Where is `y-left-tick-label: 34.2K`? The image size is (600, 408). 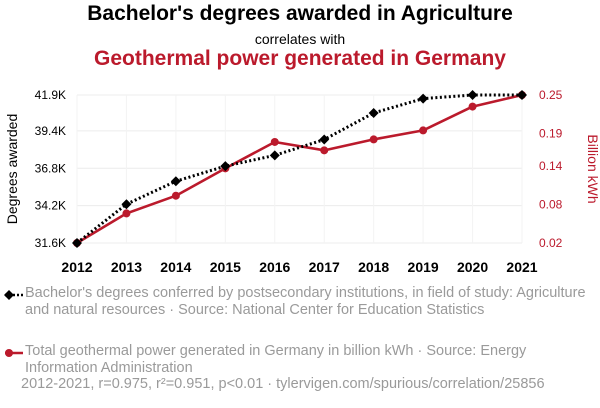 y-left-tick-label: 34.2K is located at coordinates (50, 206).